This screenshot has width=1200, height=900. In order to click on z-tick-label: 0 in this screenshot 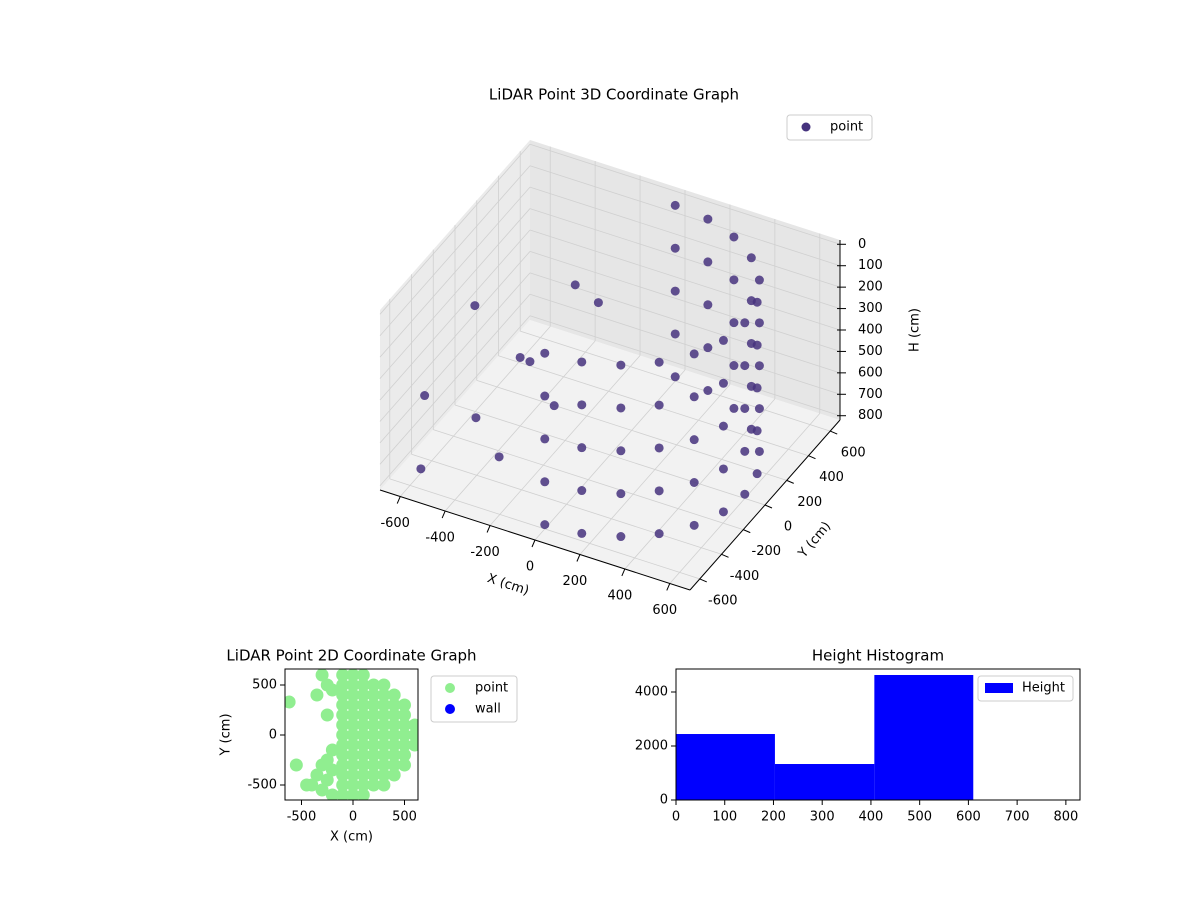, I will do `click(862, 244)`.